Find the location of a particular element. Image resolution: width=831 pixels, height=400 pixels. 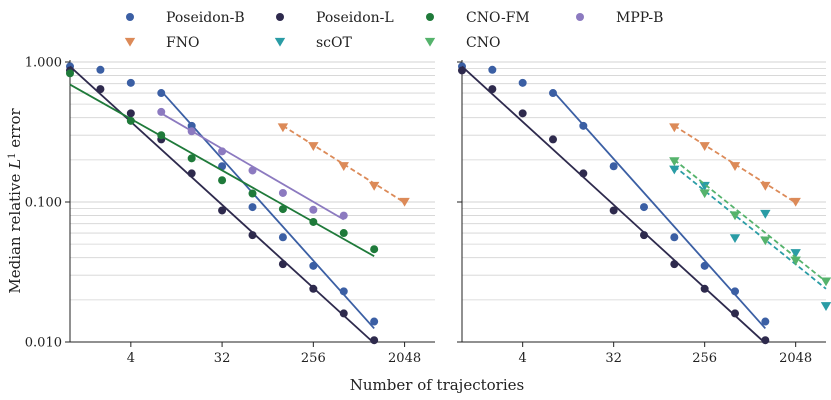

y-axis-label-main: Median relative is located at coordinates (15, 231).